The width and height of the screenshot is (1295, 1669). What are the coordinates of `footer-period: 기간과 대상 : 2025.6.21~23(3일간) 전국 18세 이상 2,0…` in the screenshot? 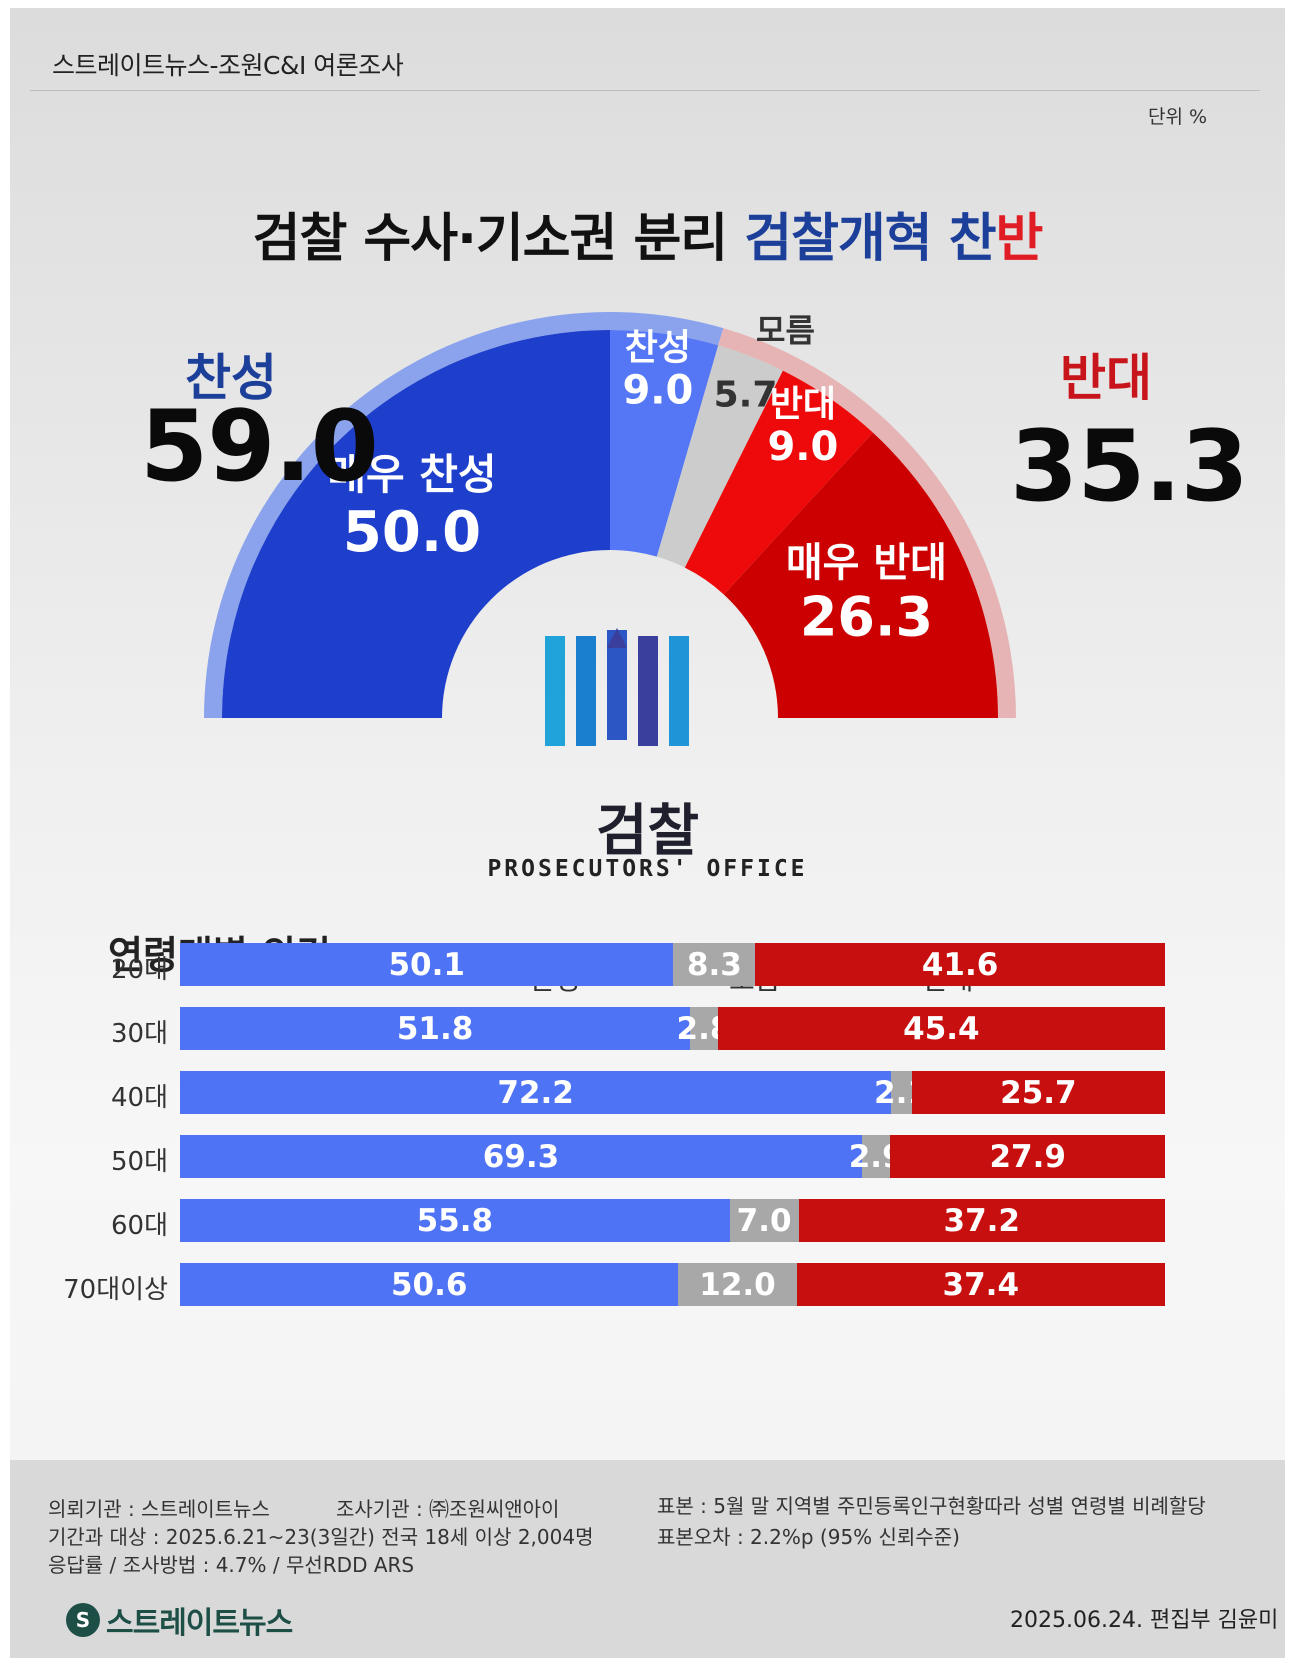 It's located at (321, 1537).